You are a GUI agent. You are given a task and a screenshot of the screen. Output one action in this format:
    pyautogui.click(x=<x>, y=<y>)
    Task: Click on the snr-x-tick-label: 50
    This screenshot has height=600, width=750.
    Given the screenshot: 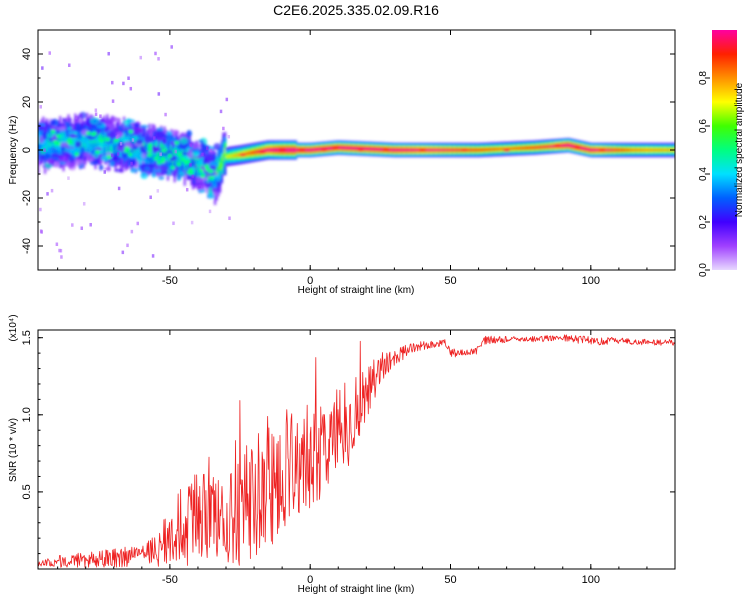 What is the action you would take?
    pyautogui.click(x=450, y=580)
    